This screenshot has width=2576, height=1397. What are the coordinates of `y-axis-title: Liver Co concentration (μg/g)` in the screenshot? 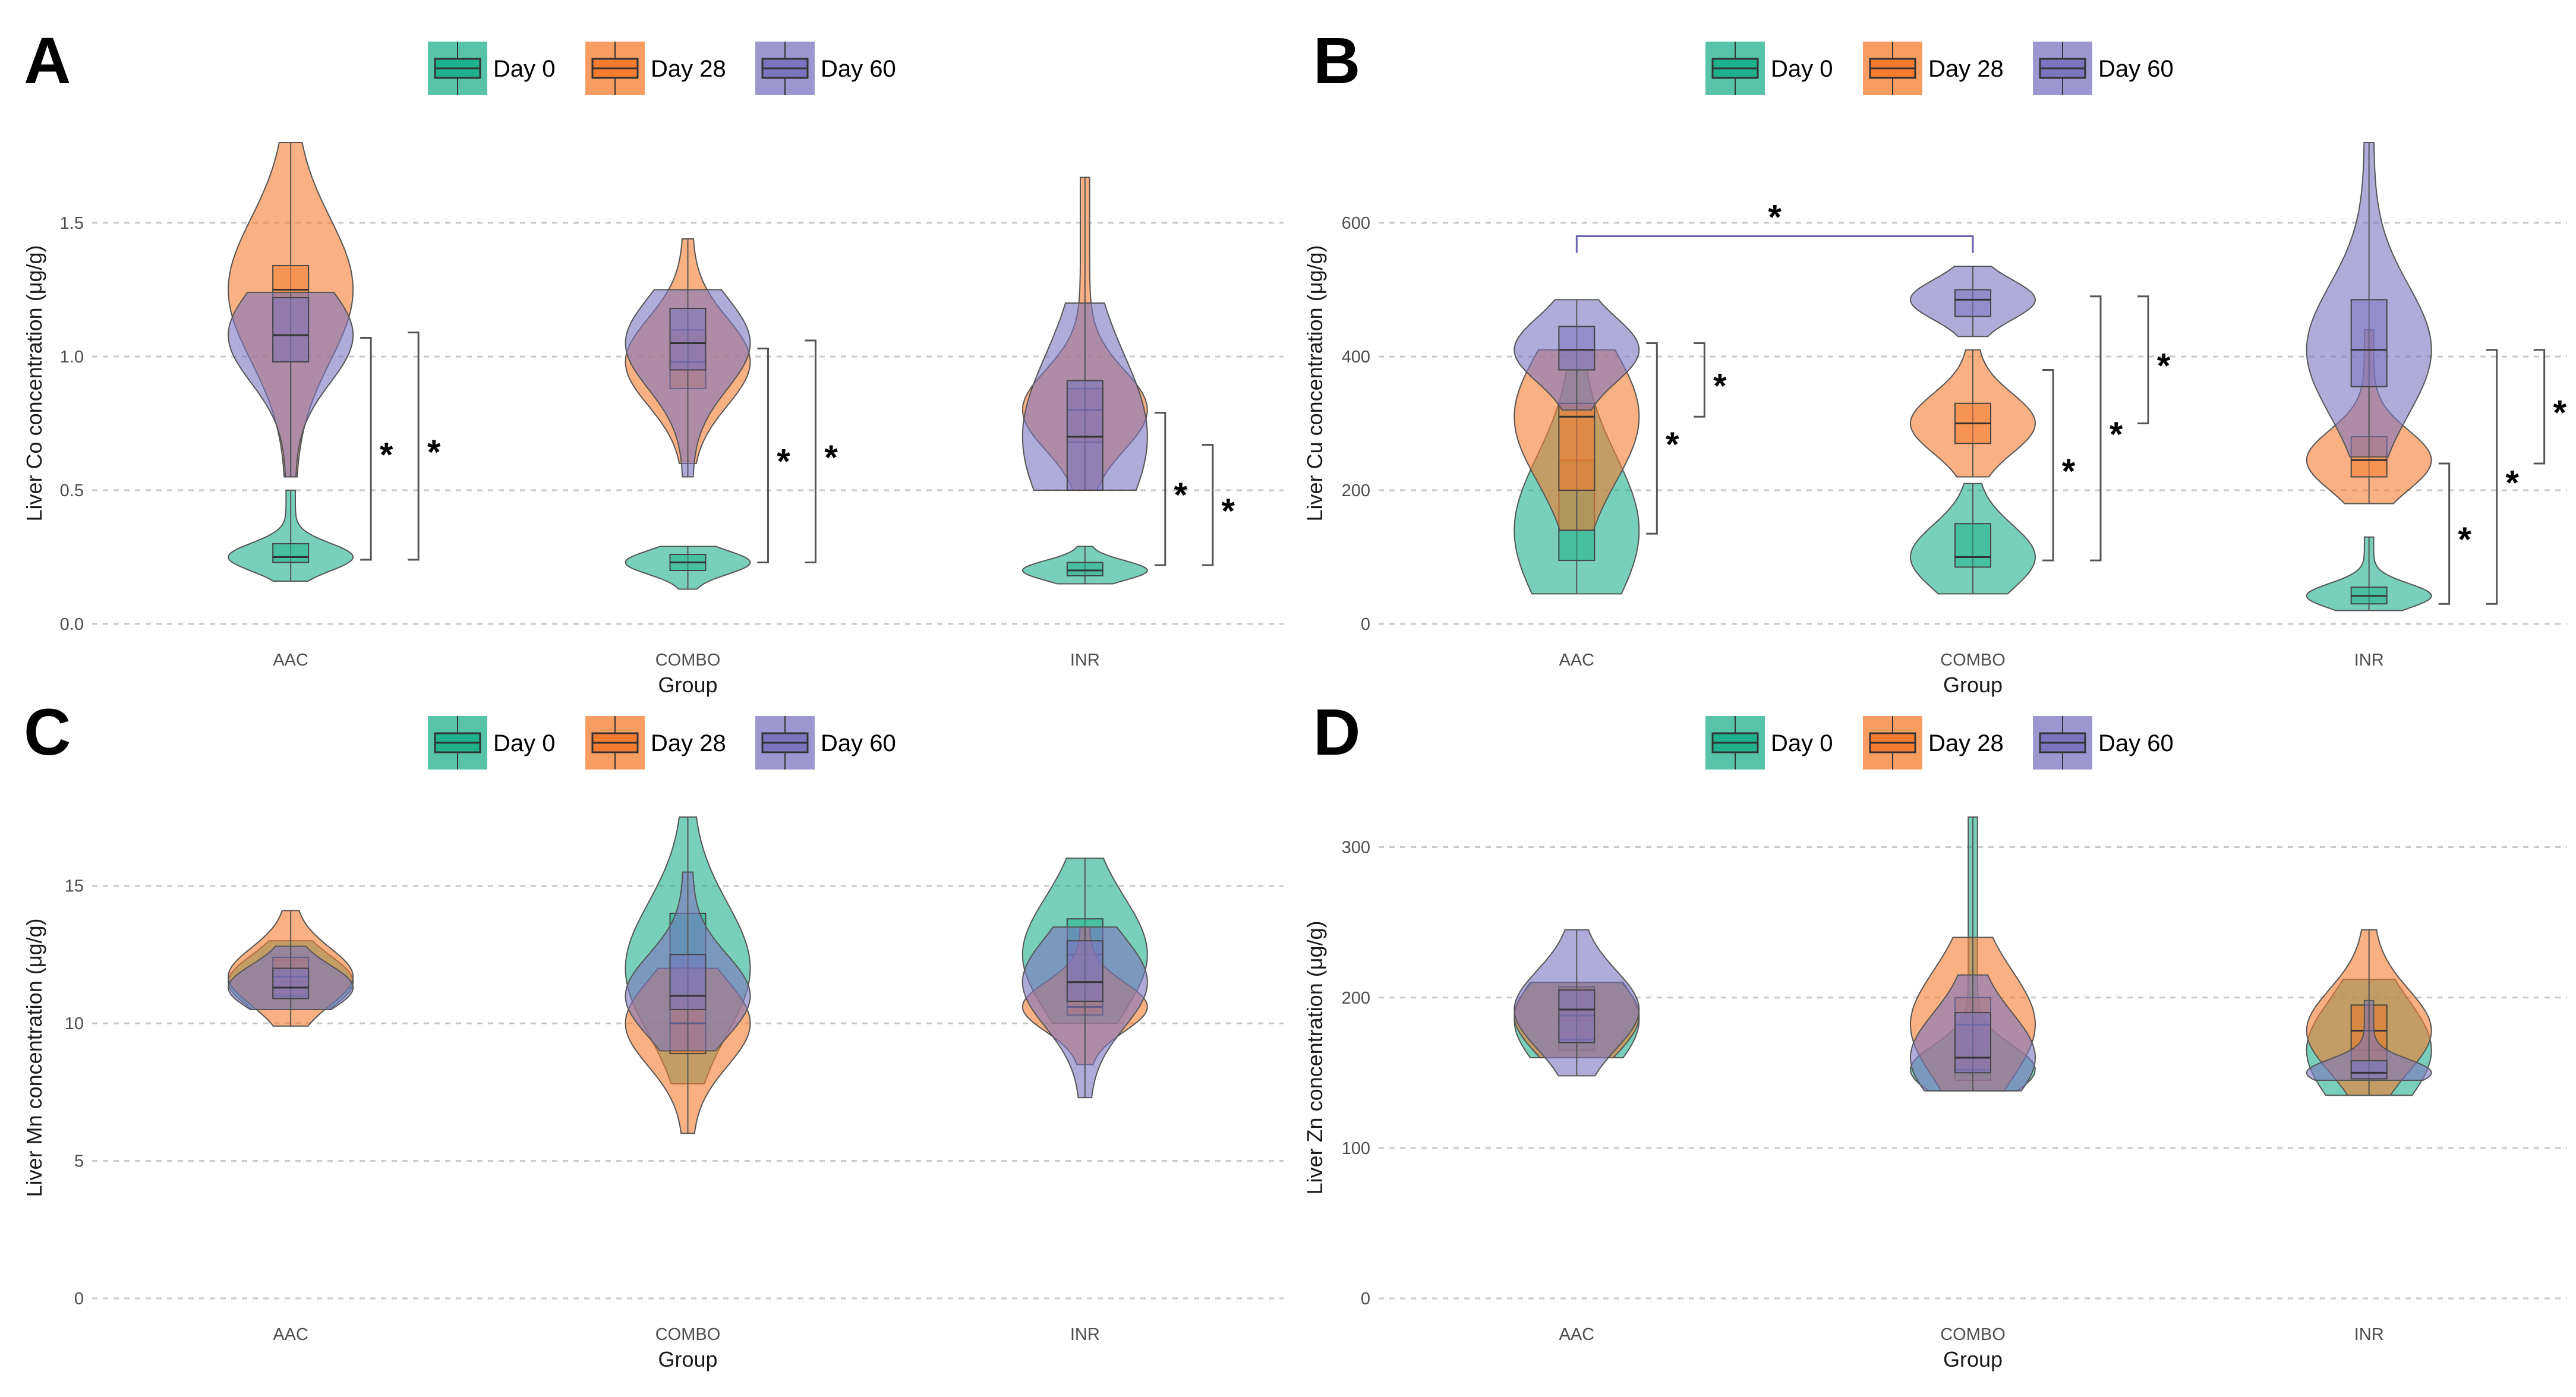 It's located at (34, 383).